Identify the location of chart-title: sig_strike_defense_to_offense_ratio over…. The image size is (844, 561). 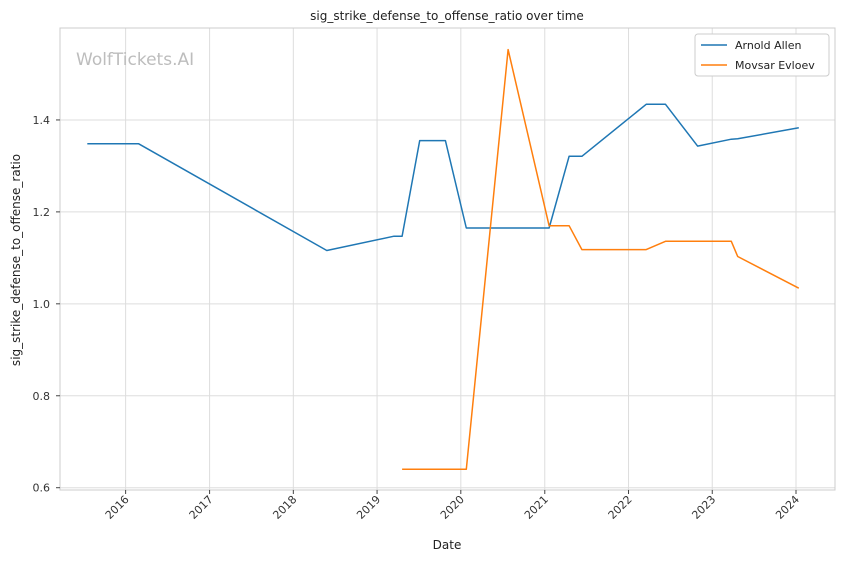
(447, 16).